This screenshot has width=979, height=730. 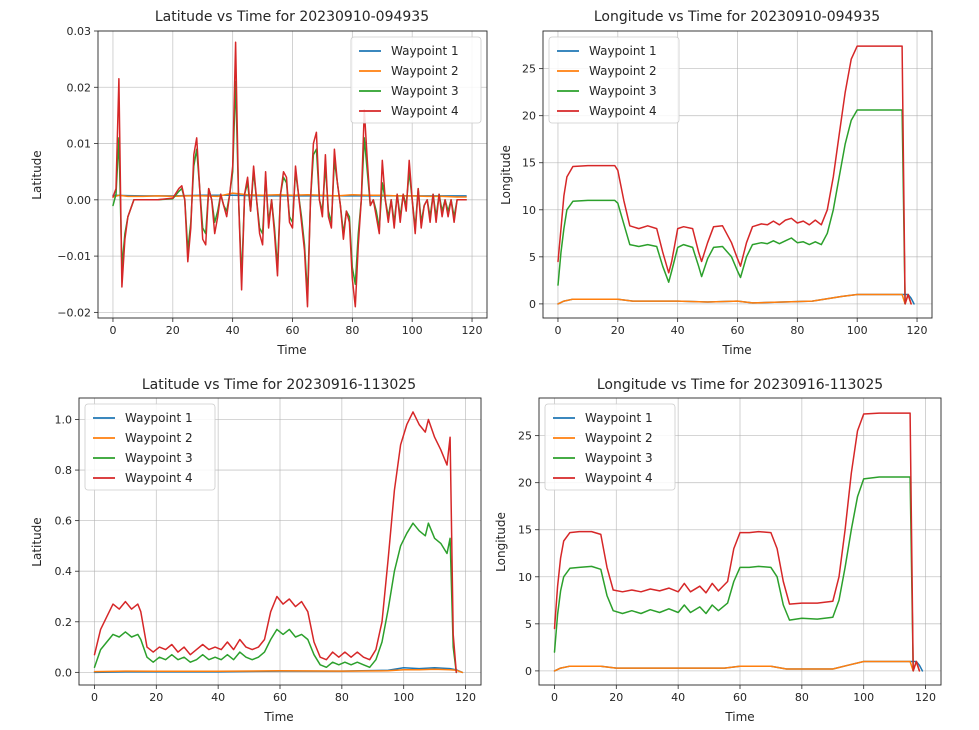 I want to click on chart-title: Longitude vs Time for 20230916-113025, so click(x=740, y=385).